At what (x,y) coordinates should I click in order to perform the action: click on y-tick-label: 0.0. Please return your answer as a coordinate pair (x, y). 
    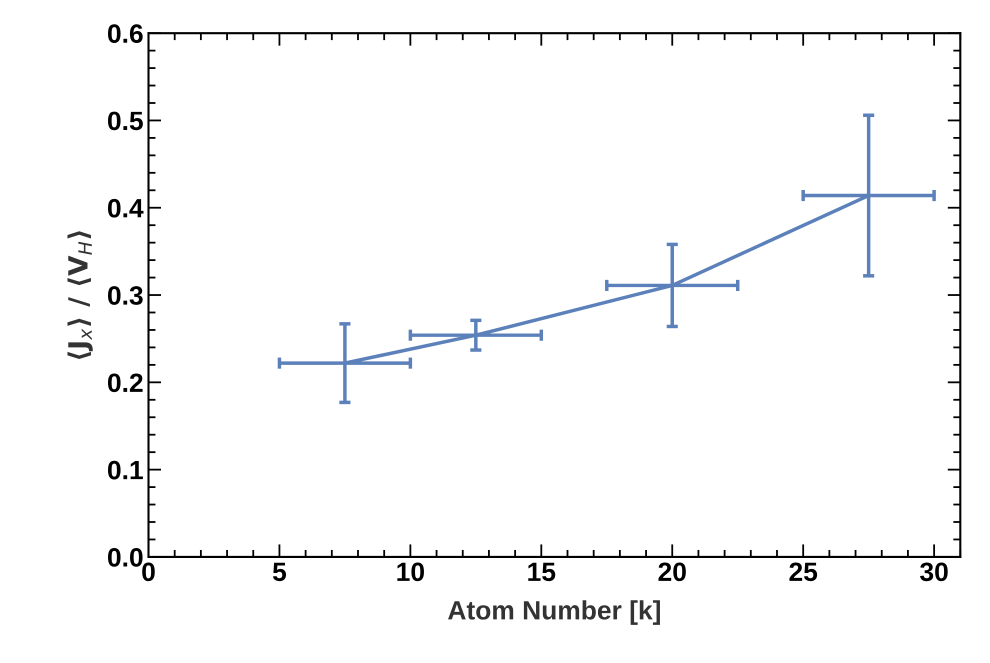
    Looking at the image, I should click on (125, 557).